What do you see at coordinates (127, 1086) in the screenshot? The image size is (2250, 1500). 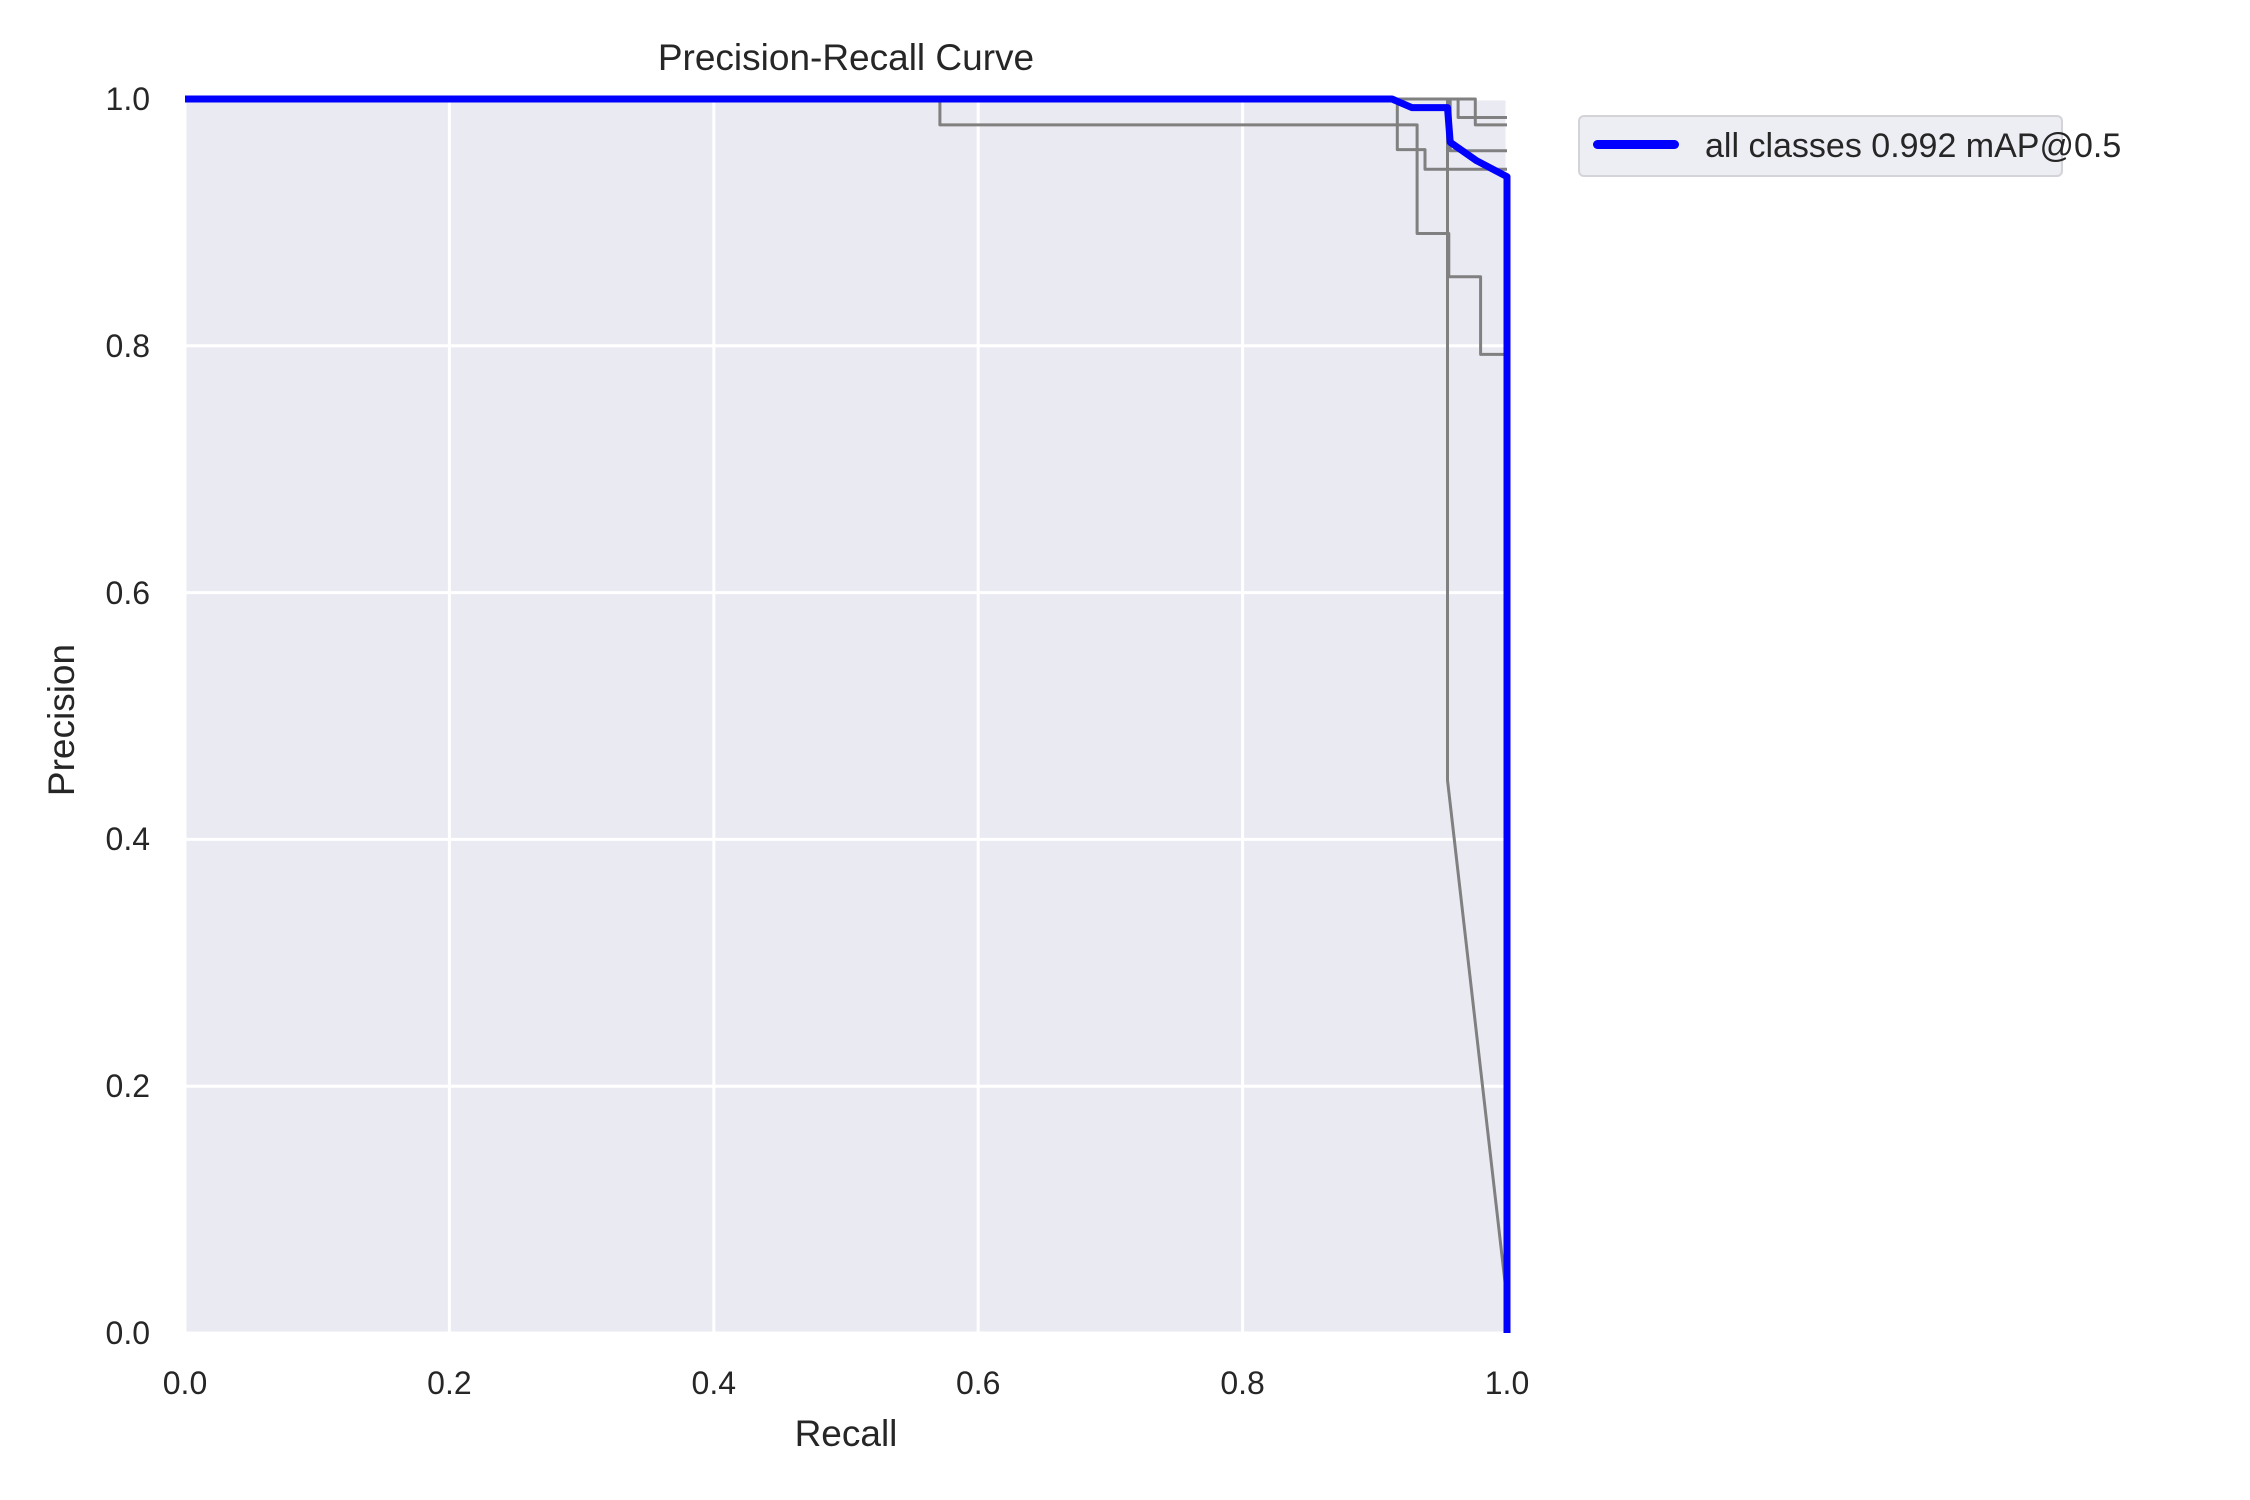 I see `y-tick-label: 0.2` at bounding box center [127, 1086].